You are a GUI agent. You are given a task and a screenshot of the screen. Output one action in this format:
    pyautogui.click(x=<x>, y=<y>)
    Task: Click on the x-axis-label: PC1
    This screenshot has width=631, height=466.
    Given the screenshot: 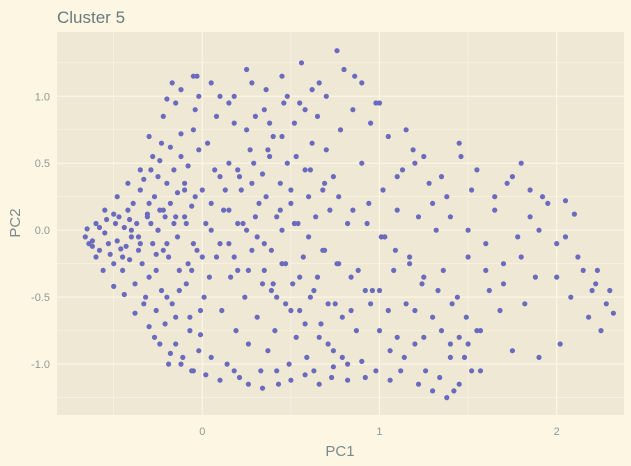 What is the action you would take?
    pyautogui.click(x=339, y=451)
    